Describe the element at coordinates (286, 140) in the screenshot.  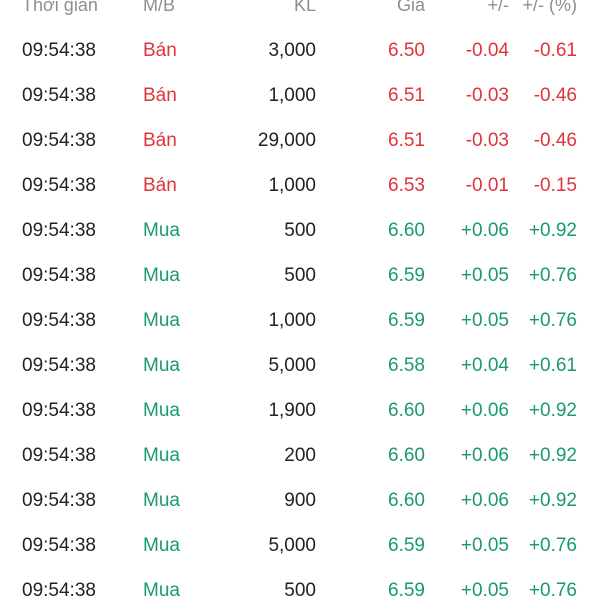
I see `trade-volume: 29,000` at that location.